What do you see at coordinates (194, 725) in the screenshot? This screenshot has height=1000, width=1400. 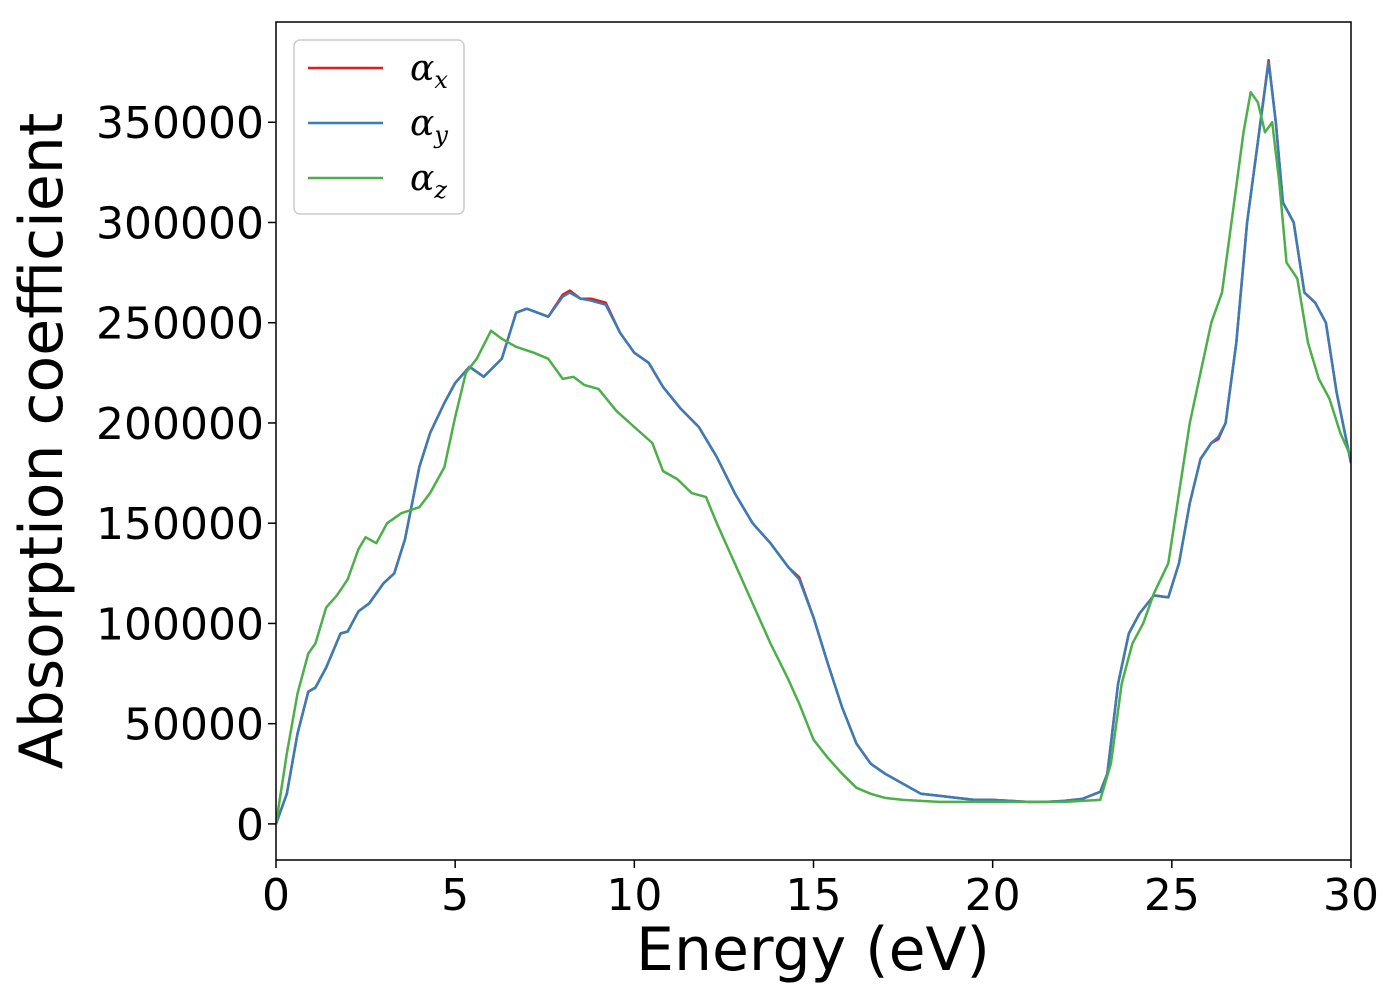 I see `y-tick-label: 50000` at bounding box center [194, 725].